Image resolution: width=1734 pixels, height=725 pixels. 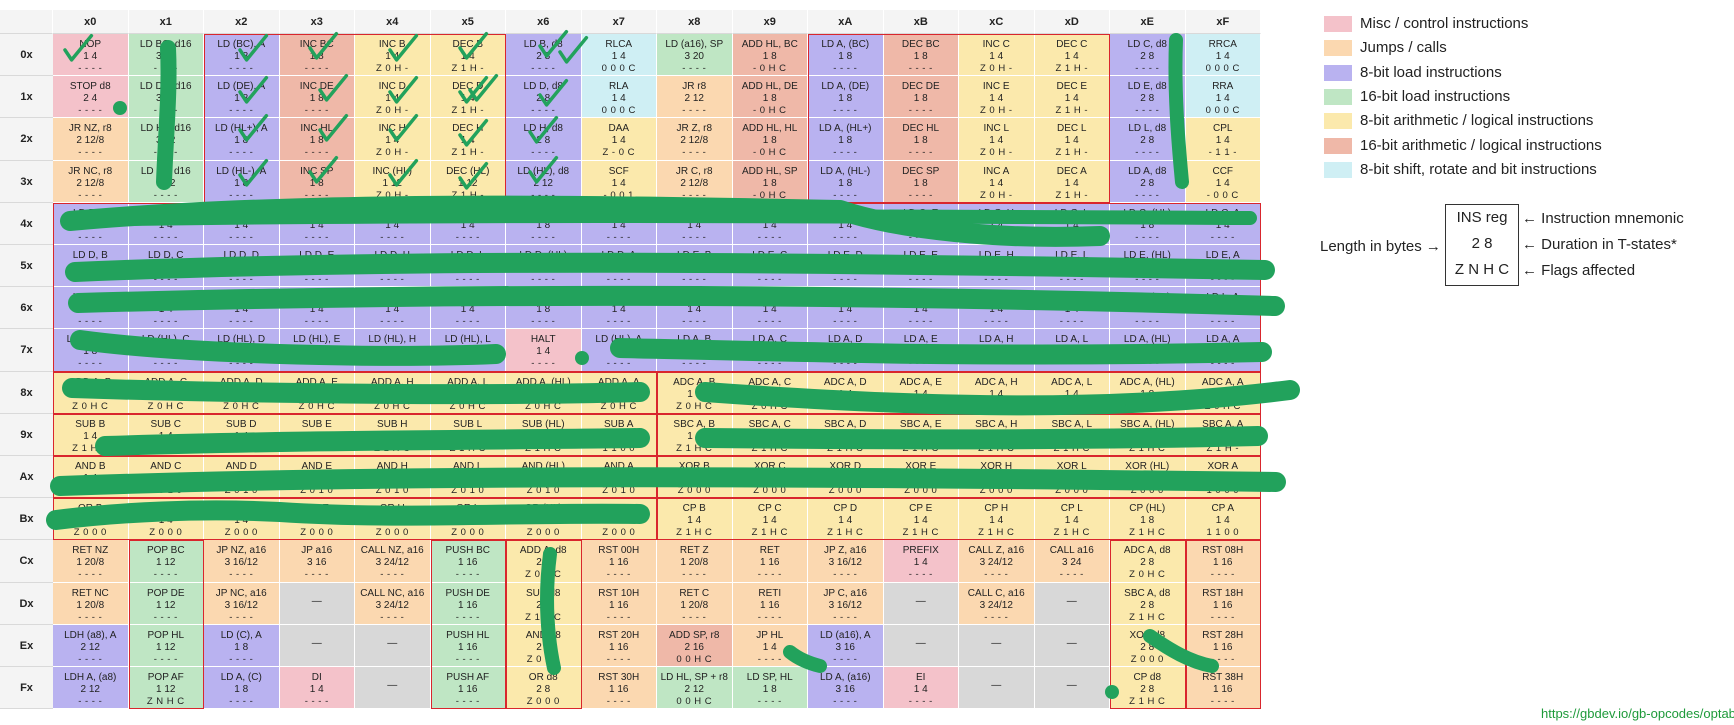 I want to click on opcode-cell: LD L, d8 2 8- - - -, so click(x=1148, y=139).